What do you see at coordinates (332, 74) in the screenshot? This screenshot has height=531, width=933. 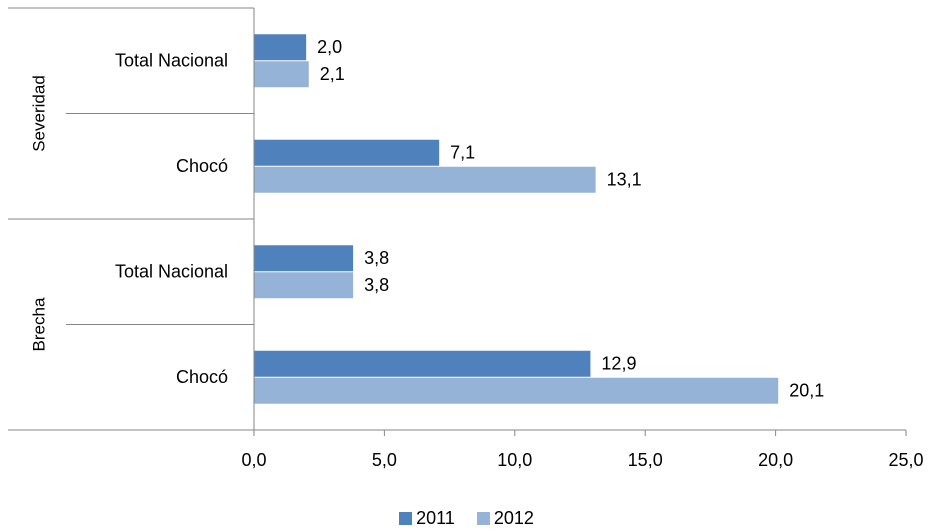 I see `data-label: 2,1` at bounding box center [332, 74].